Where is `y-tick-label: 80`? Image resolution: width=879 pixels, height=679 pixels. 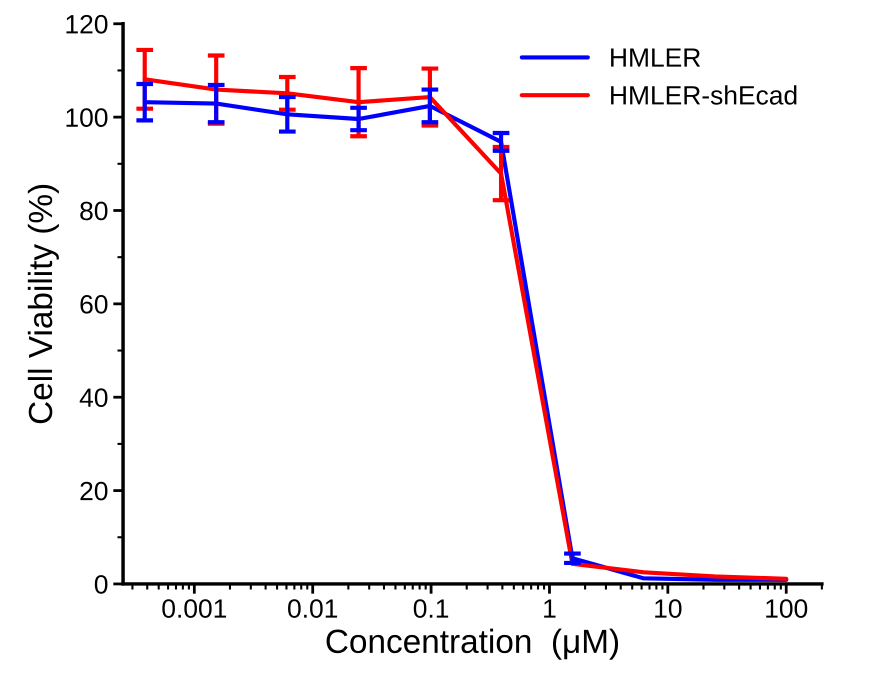 y-tick-label: 80 is located at coordinates (94, 211).